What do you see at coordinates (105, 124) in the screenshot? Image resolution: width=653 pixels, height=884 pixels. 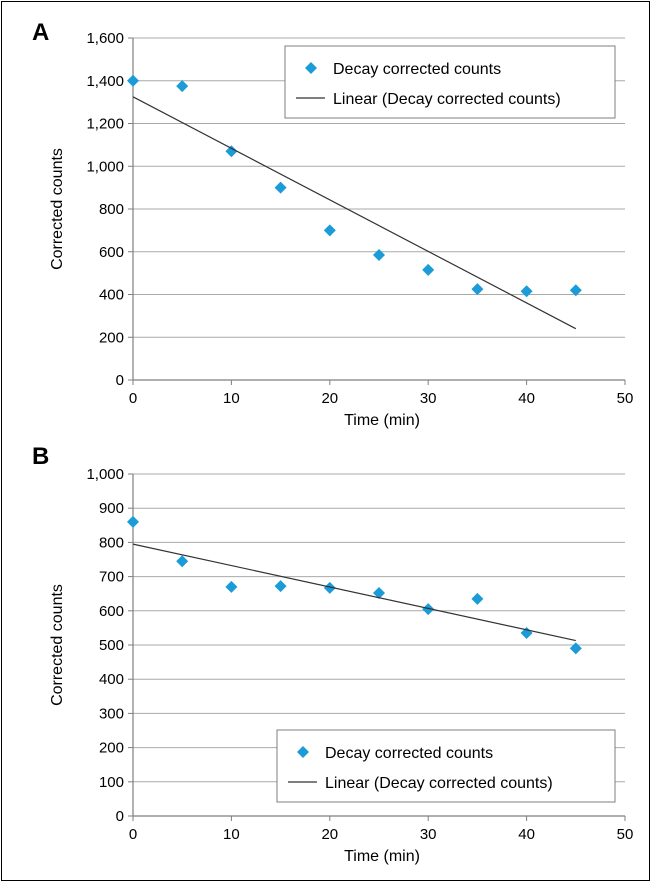 I see `y-tick-label: 1,200` at bounding box center [105, 124].